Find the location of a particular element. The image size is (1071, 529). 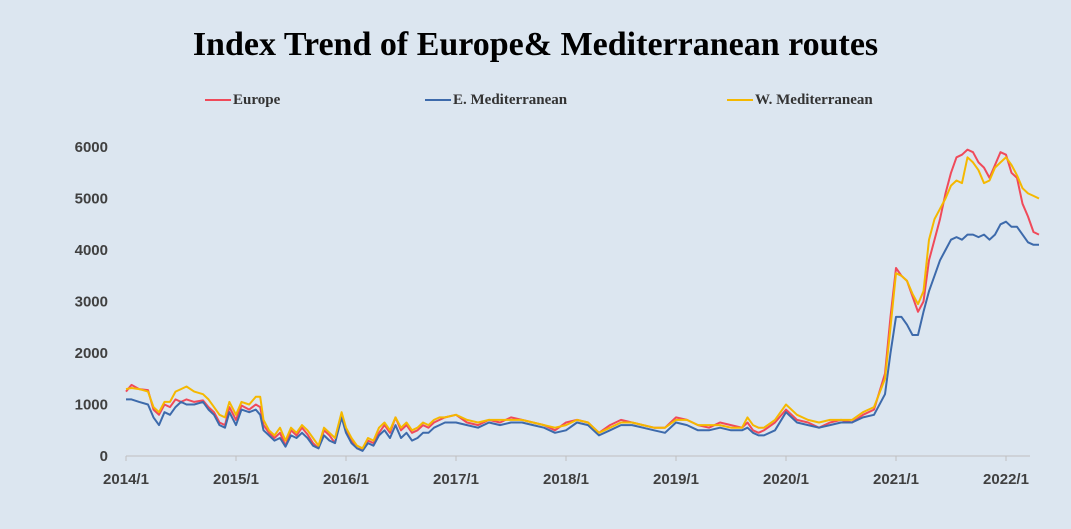

legend-item-w-mediterranean: W. Mediterranean is located at coordinates (800, 100).